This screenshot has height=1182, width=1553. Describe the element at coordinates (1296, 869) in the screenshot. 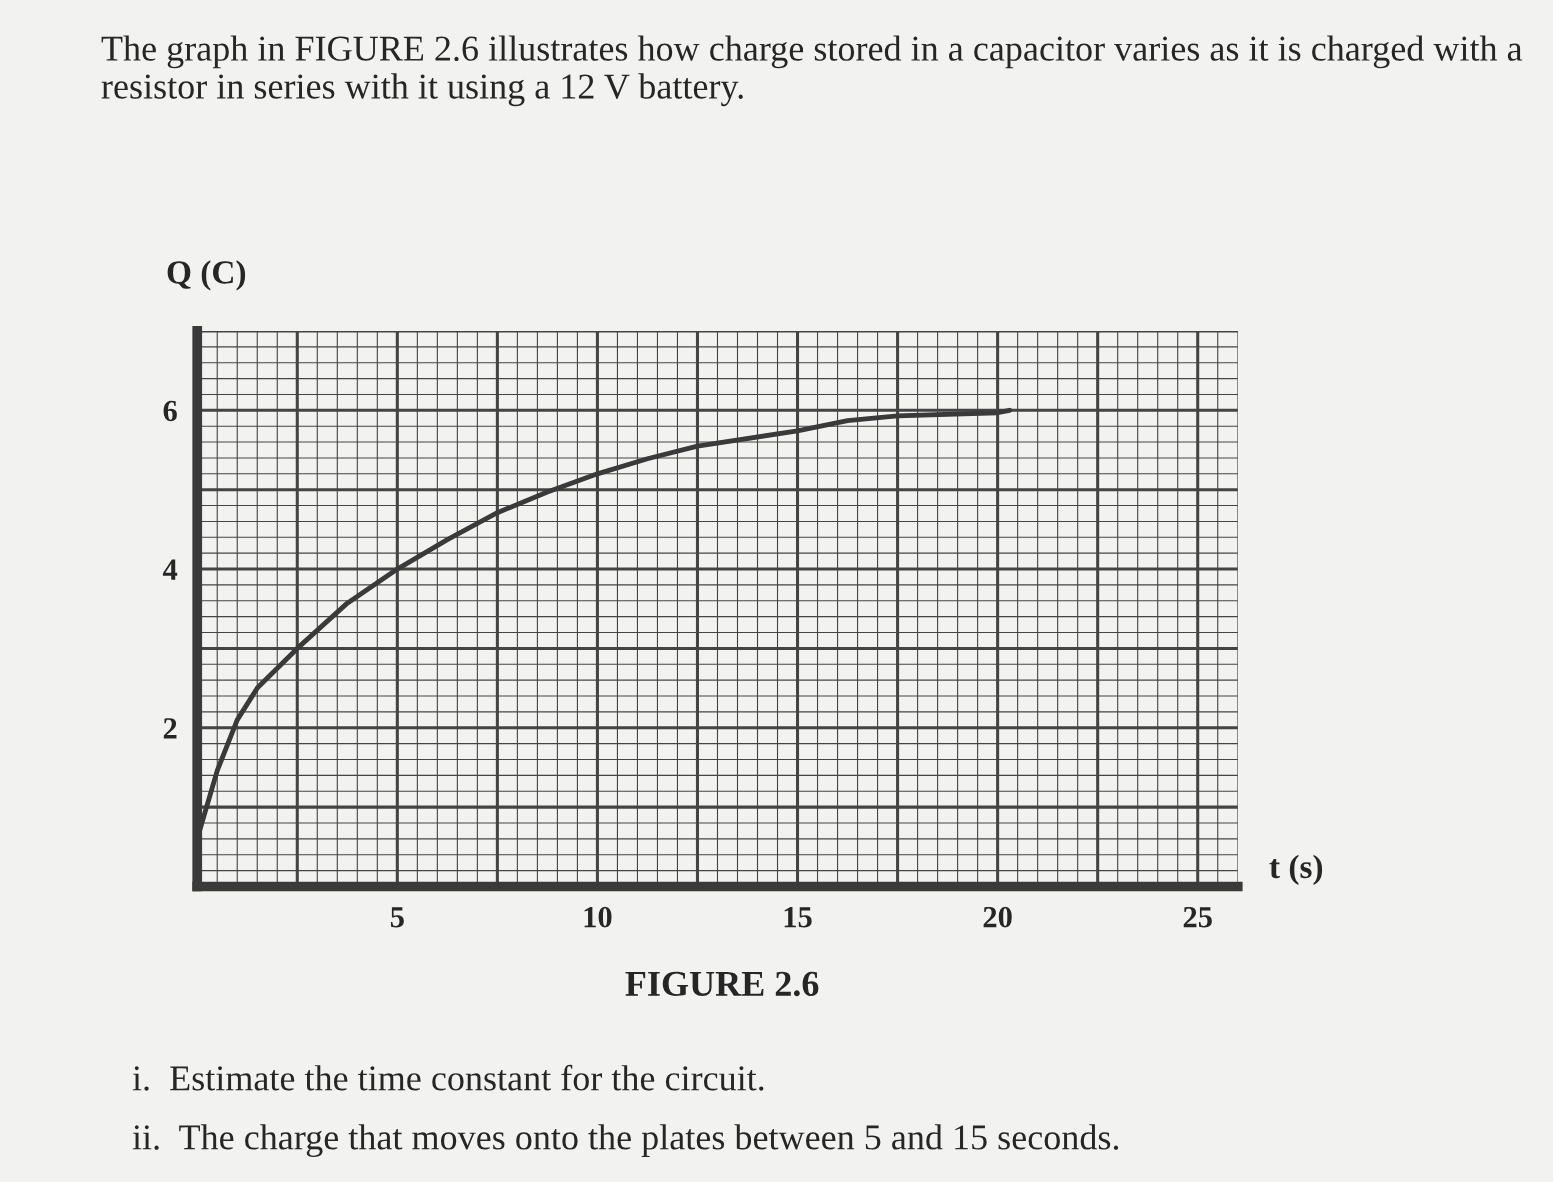

I see `x-axis-title: t (s)` at that location.